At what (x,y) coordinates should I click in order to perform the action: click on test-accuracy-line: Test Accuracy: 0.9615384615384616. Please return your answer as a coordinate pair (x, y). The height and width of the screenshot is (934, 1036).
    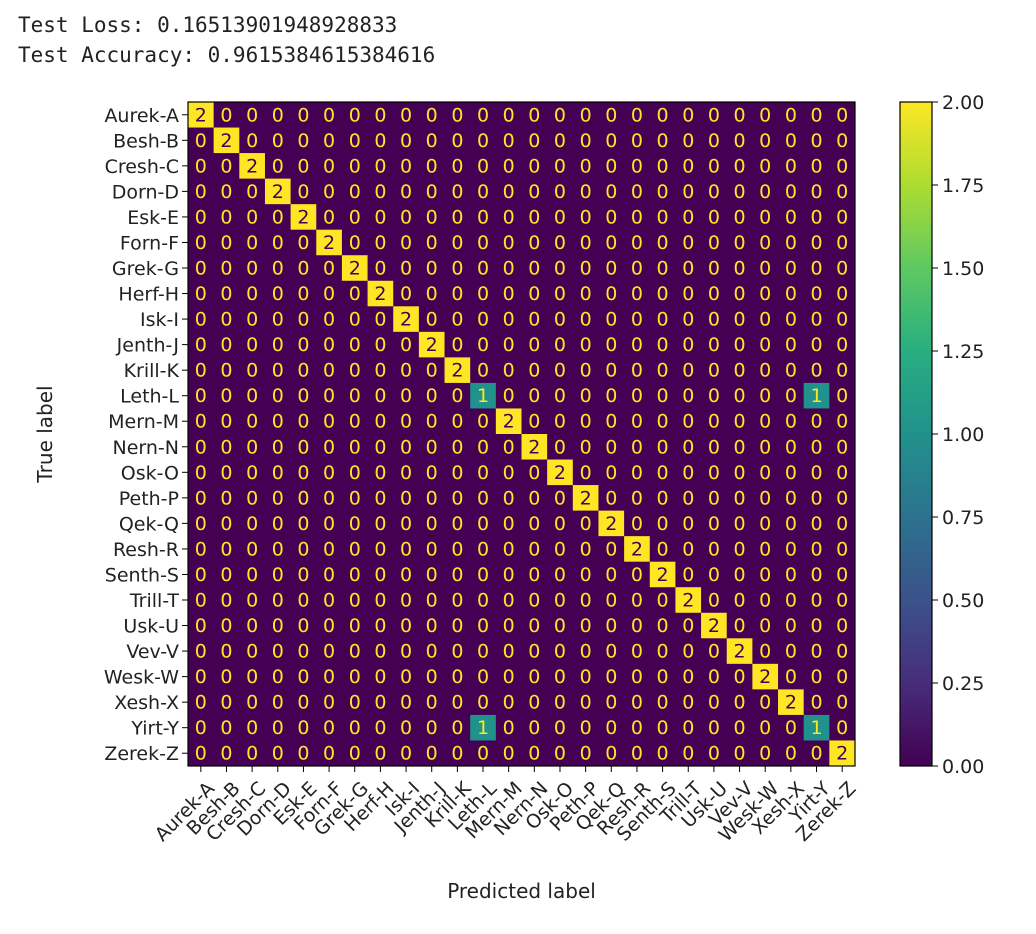
    Looking at the image, I should click on (227, 55).